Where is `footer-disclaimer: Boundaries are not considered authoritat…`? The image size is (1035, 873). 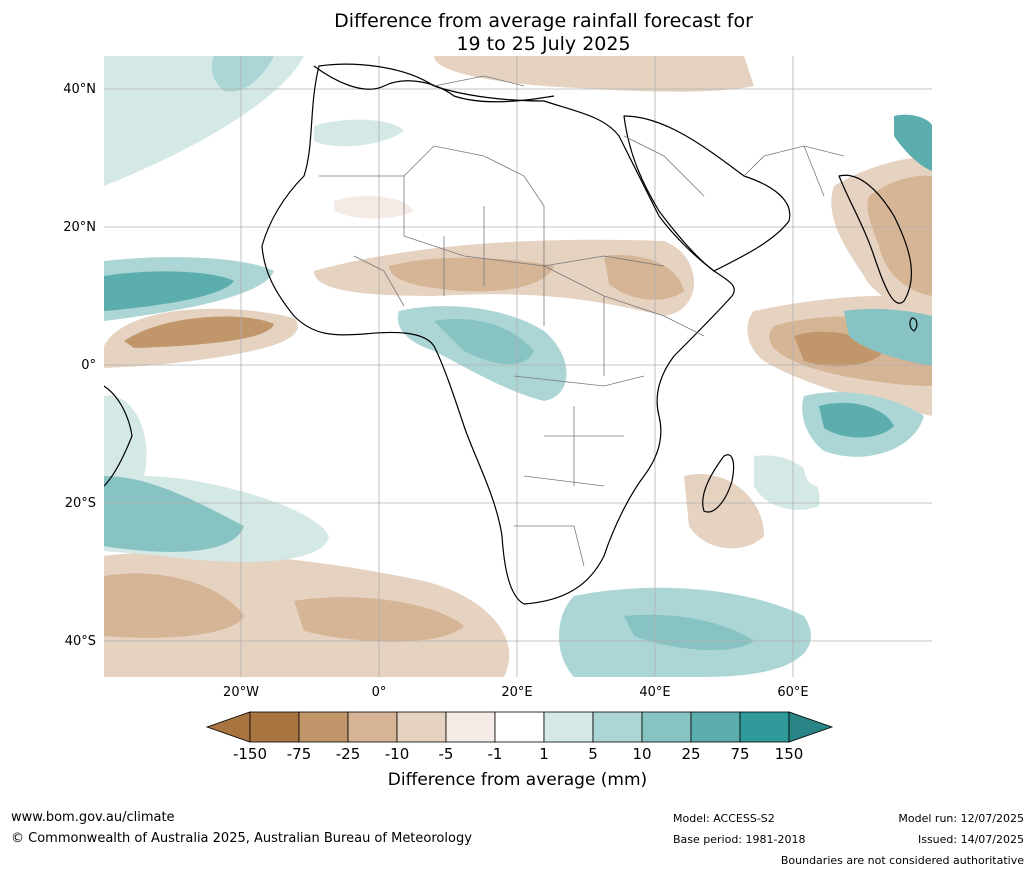
footer-disclaimer: Boundaries are not considered authoritat… is located at coordinates (902, 860).